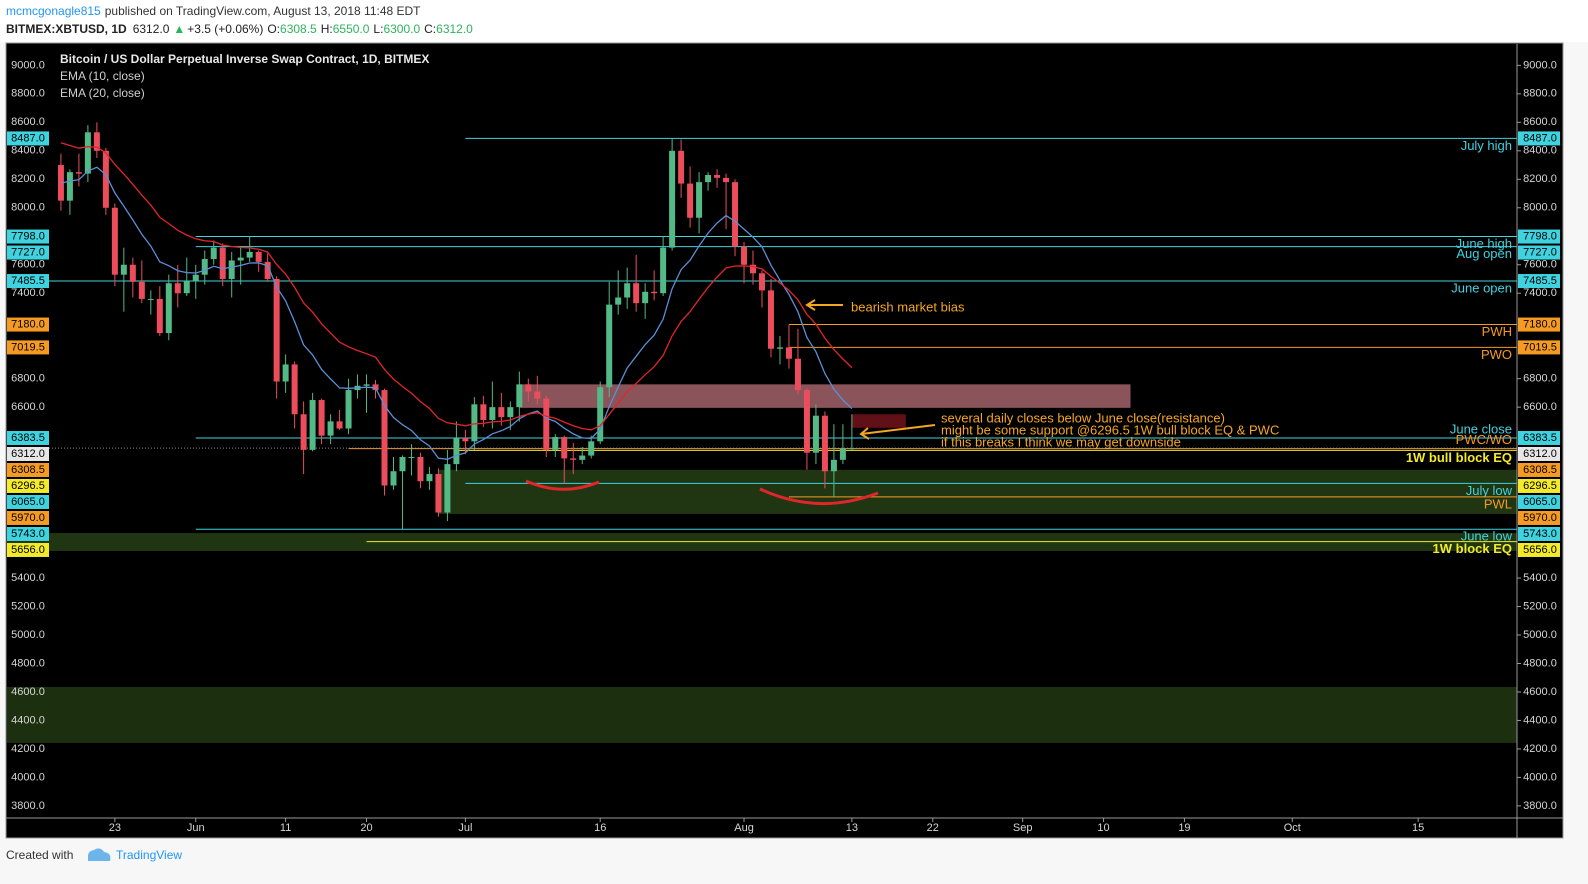 This screenshot has height=884, width=1588. Describe the element at coordinates (1472, 548) in the screenshot. I see `level-label: 1W block EQ` at that location.